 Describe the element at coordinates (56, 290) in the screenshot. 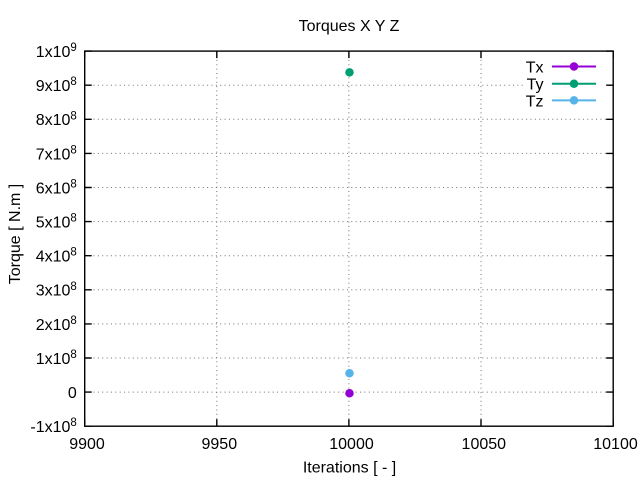

I see `svg-text: 3x10⁸` at that location.